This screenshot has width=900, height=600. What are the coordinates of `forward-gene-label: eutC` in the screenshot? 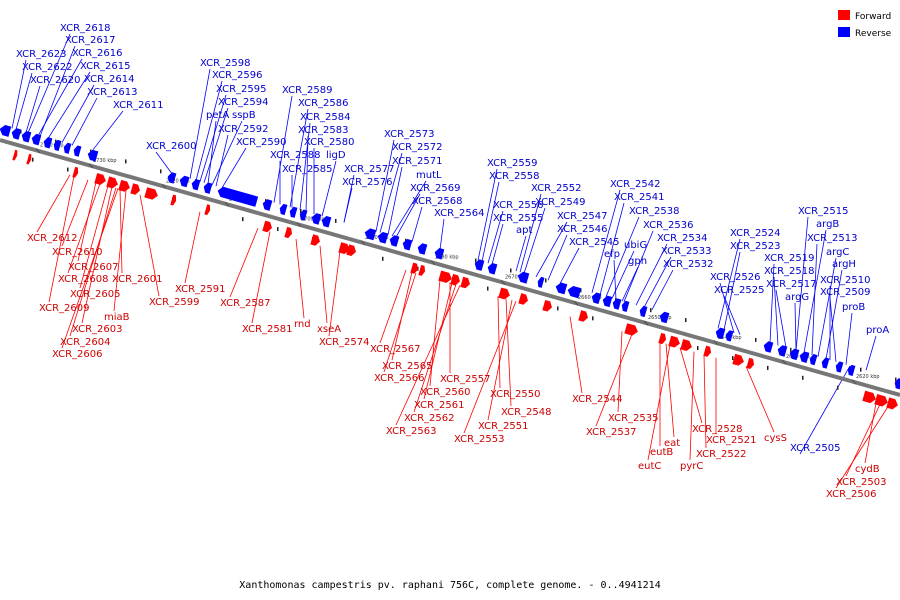 It's located at (649, 466).